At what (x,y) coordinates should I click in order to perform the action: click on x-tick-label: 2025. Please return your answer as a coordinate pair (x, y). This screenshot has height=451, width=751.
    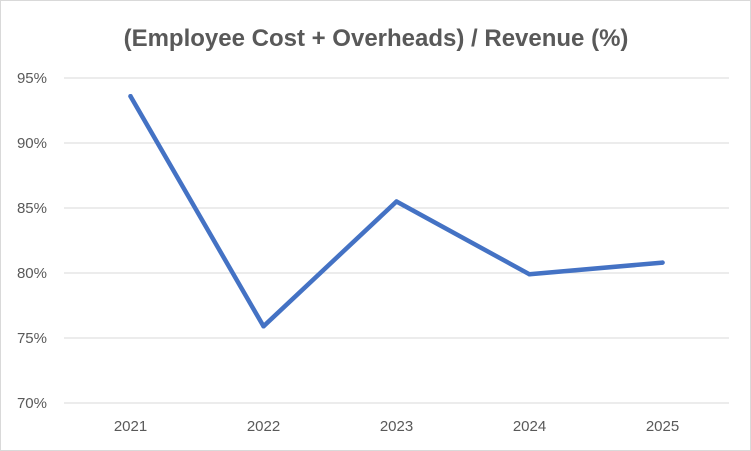
    Looking at the image, I should click on (662, 426).